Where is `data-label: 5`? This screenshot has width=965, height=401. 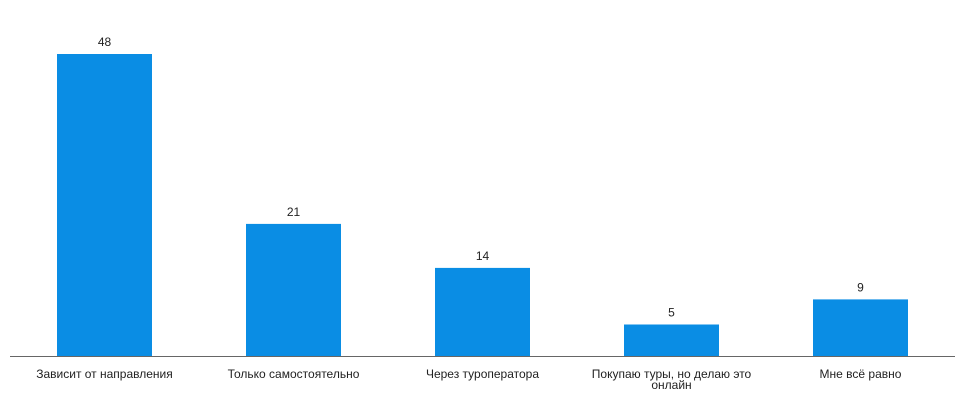 data-label: 5 is located at coordinates (671, 313).